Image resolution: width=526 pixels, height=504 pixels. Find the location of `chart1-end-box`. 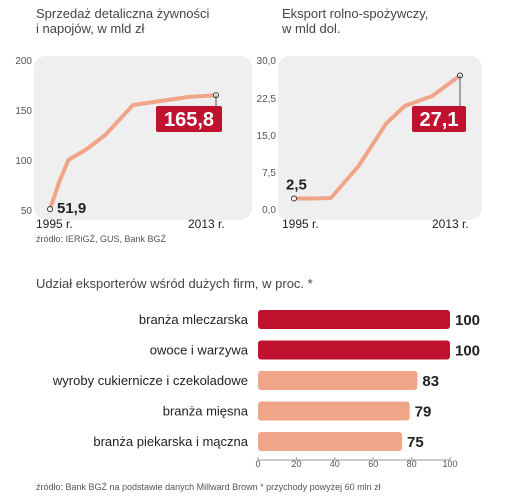

chart1-end-box is located at coordinates (189, 119).